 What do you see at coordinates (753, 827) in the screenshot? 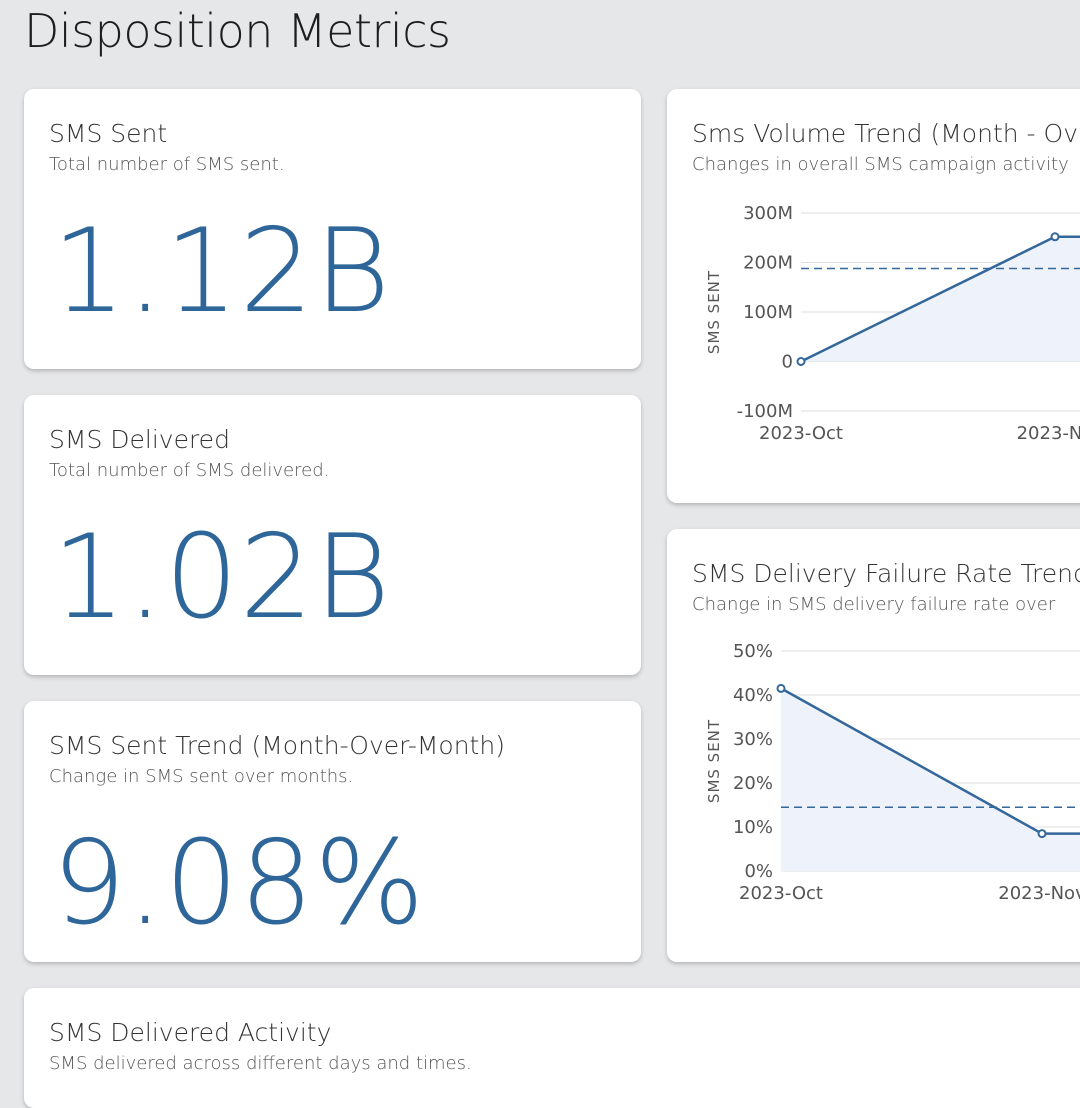
I see `y-tick-label: 10%` at bounding box center [753, 827].